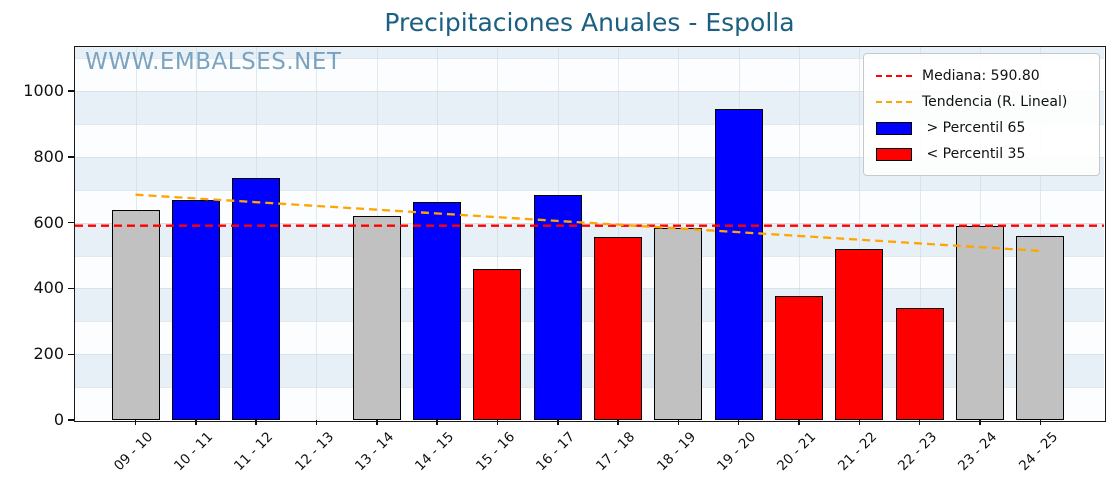 The image size is (1120, 500). I want to click on x-tick-label: 20 - 21, so click(797, 452).